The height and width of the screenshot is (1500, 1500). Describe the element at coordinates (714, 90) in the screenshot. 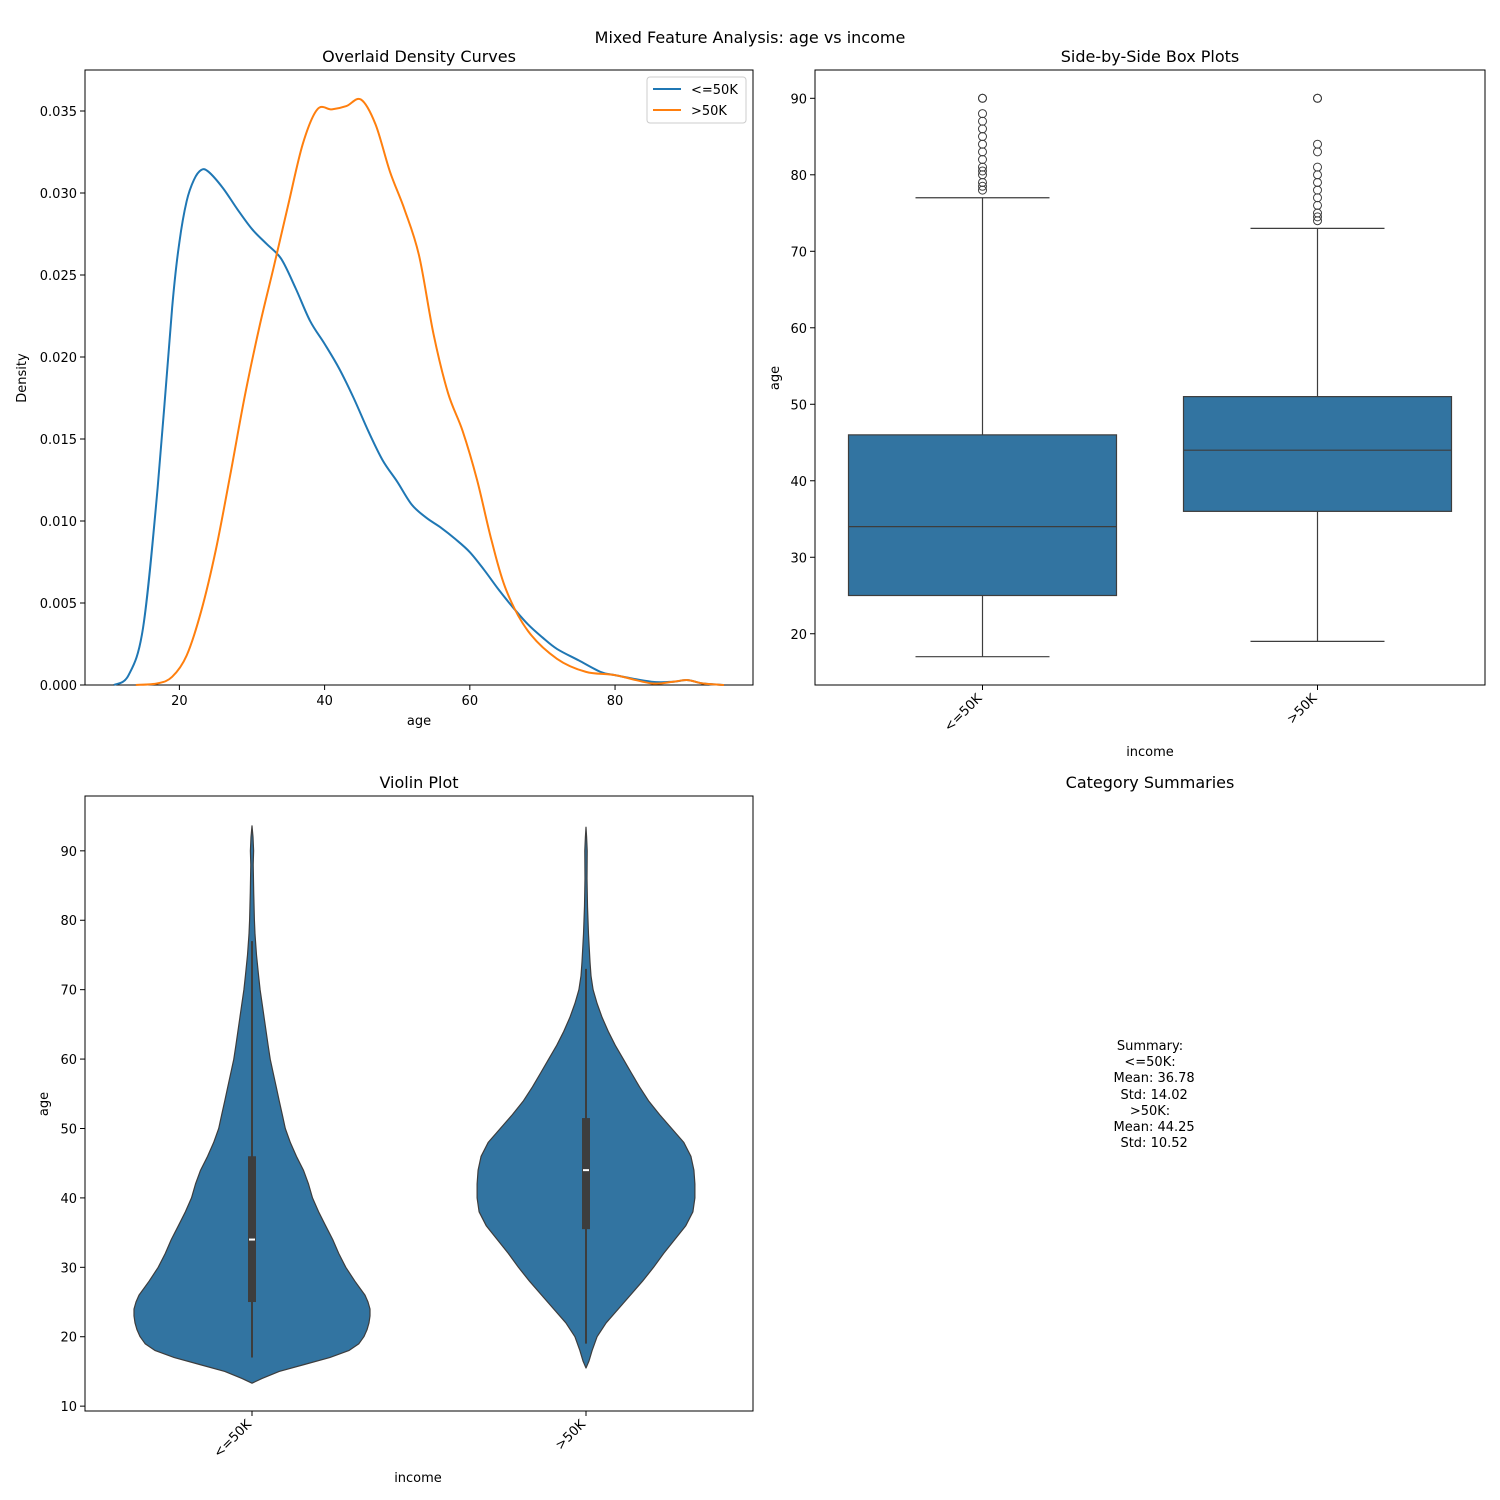

I see `legend-label-le50k: <=50K` at that location.